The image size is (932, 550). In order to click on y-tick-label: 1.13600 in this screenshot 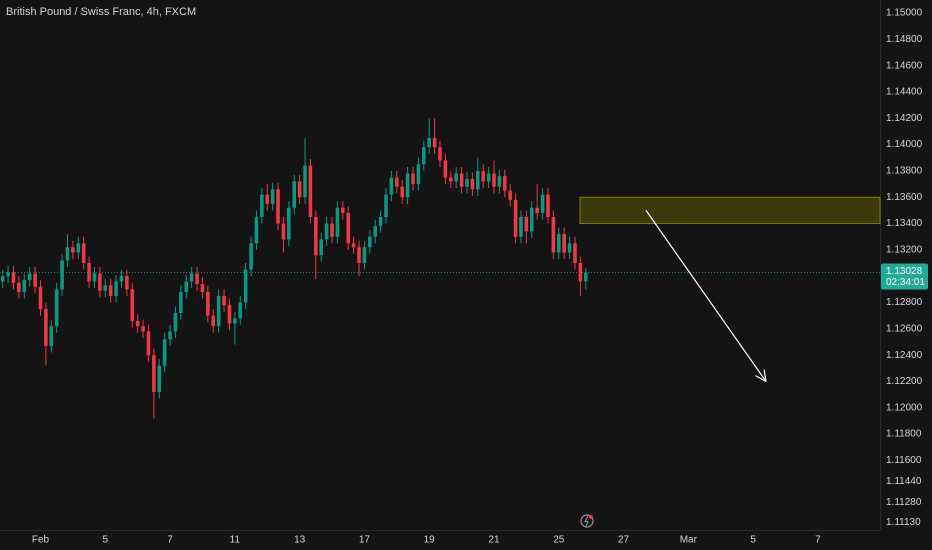, I will do `click(904, 197)`.